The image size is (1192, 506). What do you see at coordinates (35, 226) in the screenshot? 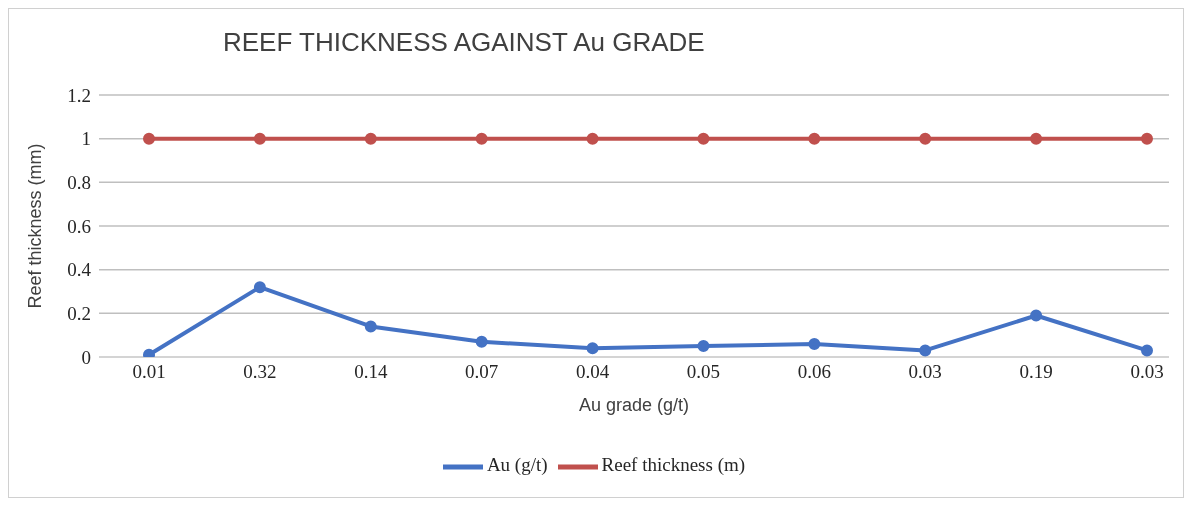
I see `y-axis-title: Reef thickness (mm)` at bounding box center [35, 226].